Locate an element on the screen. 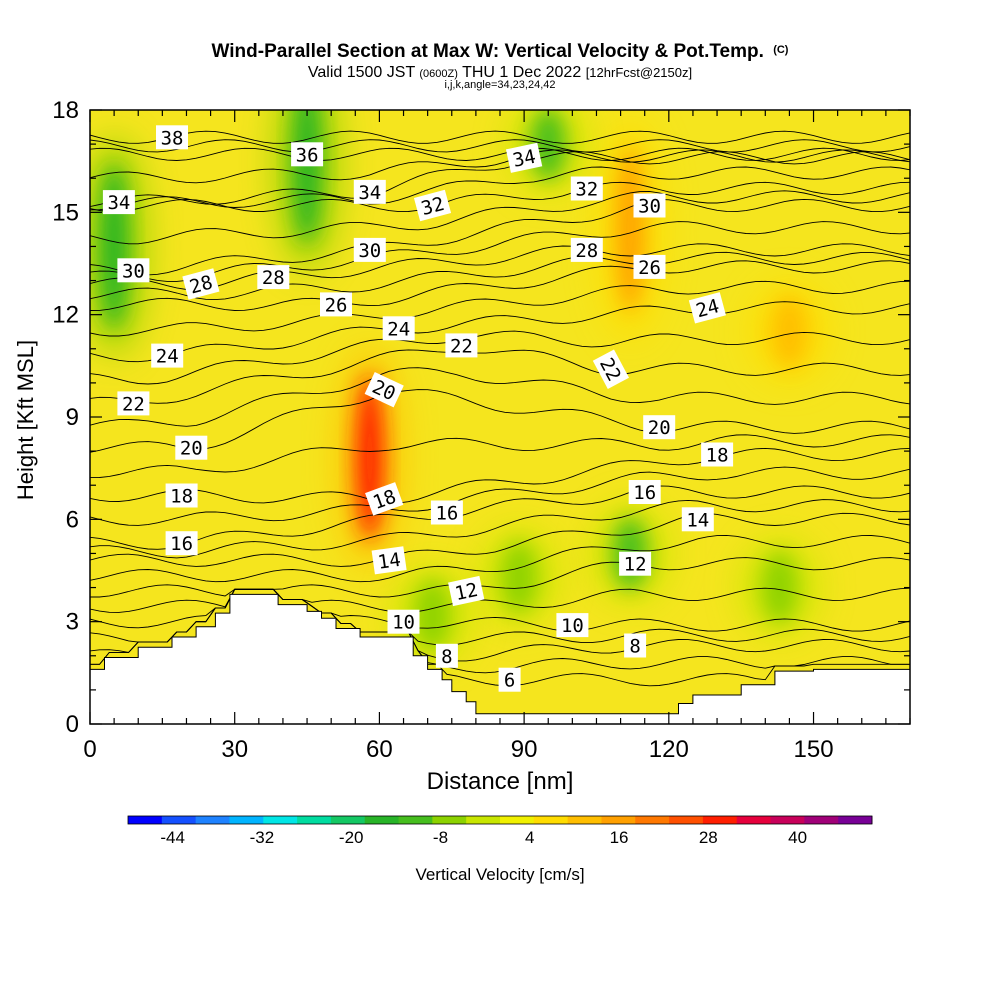 This screenshot has height=1000, width=1000. colorbar-tick-label: 28 is located at coordinates (708, 837).